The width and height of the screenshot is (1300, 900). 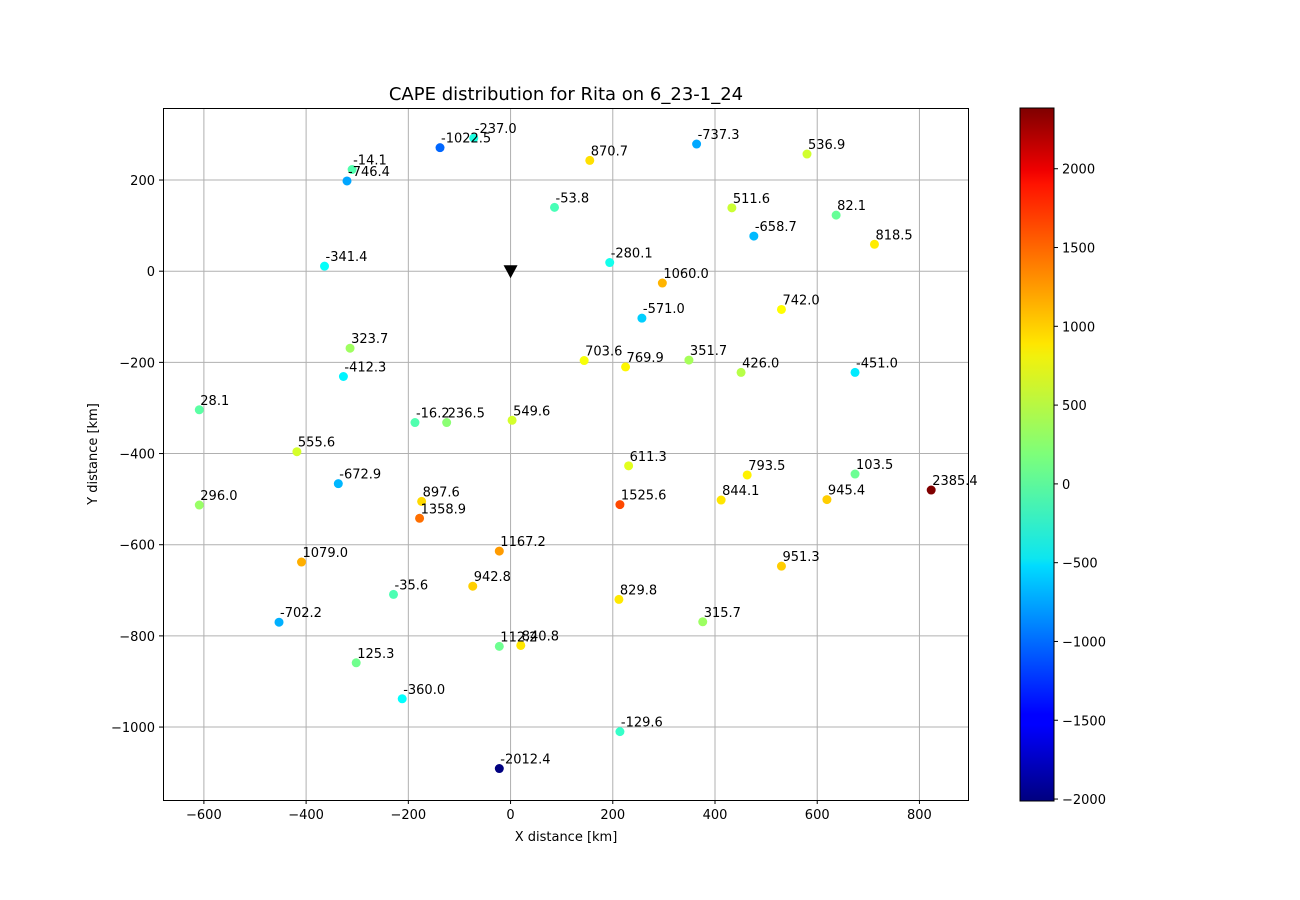 What do you see at coordinates (760, 363) in the screenshot?
I see `point-value-label: 426.0` at bounding box center [760, 363].